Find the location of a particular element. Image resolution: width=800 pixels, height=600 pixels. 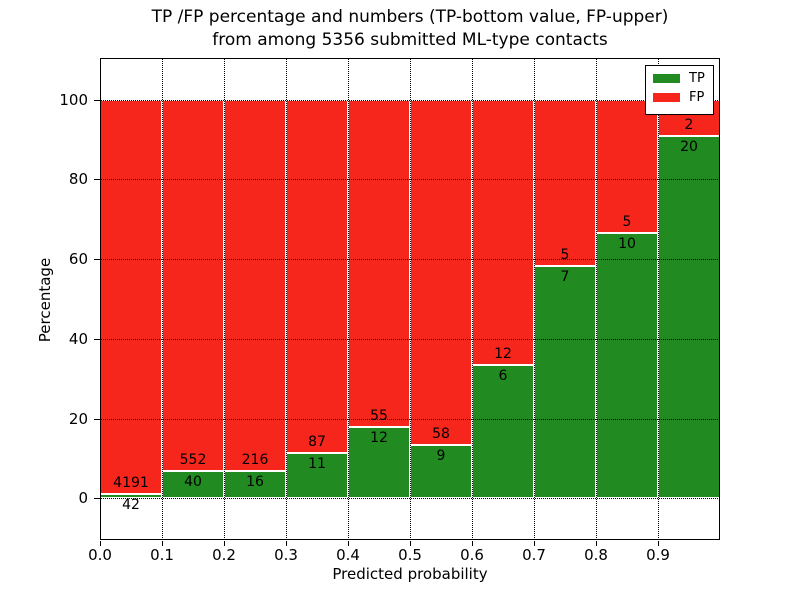

tp-count-label: 6 is located at coordinates (503, 376).